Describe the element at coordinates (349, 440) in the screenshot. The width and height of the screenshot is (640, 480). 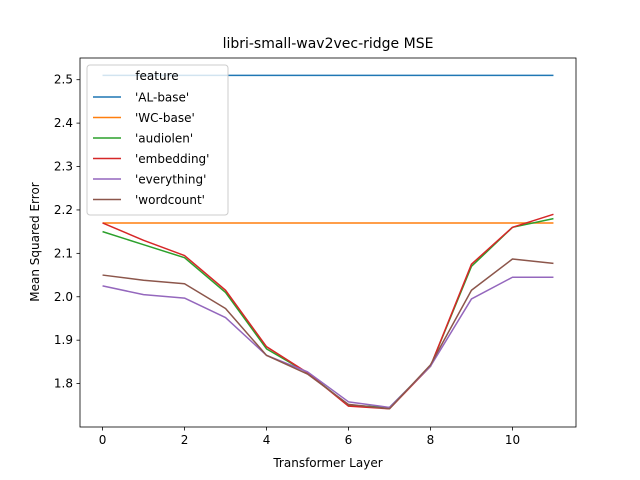
I see `x-tick-label: 6` at that location.